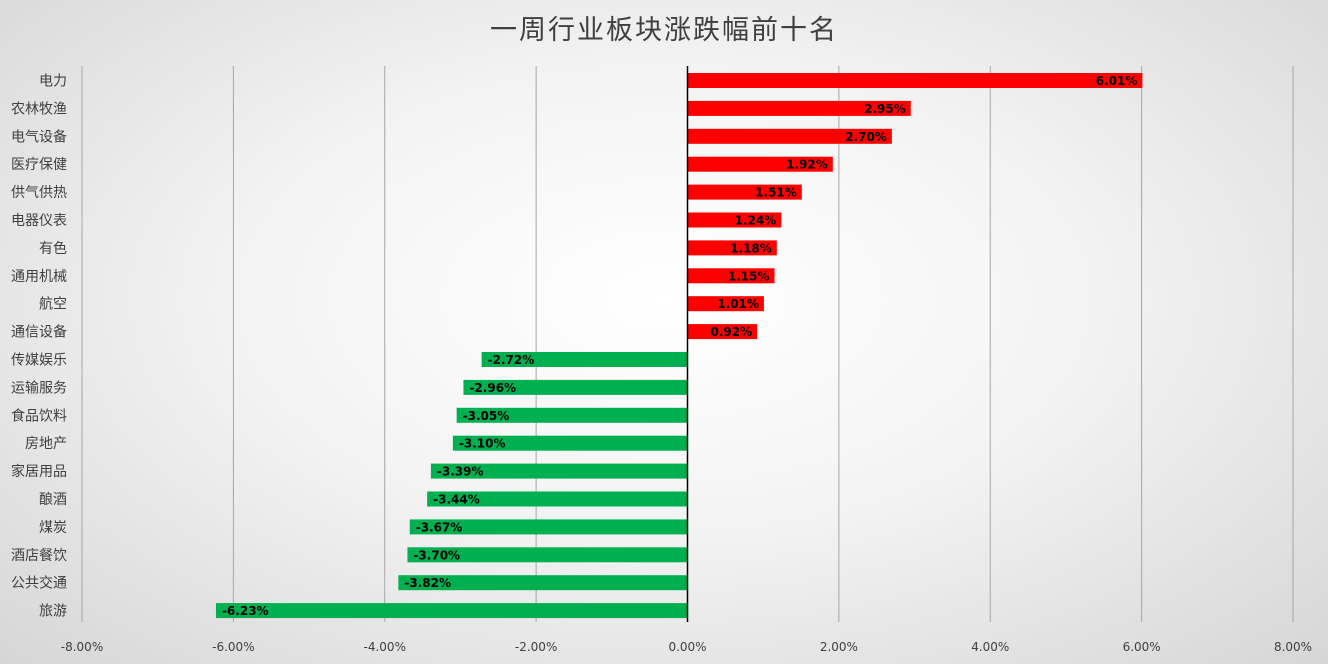 The width and height of the screenshot is (1328, 664). Describe the element at coordinates (39, 193) in the screenshot. I see `category-label: 供气供热` at that location.